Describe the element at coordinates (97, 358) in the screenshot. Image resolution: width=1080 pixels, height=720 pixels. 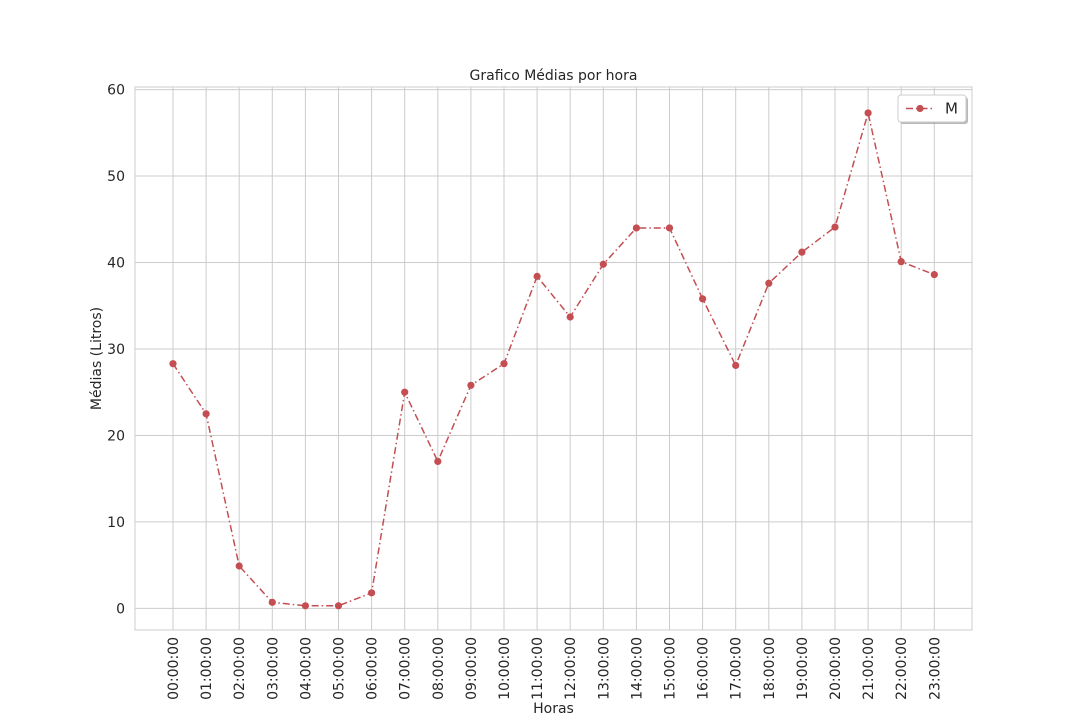
I see `y-axis-title: Médias (Litros)` at that location.